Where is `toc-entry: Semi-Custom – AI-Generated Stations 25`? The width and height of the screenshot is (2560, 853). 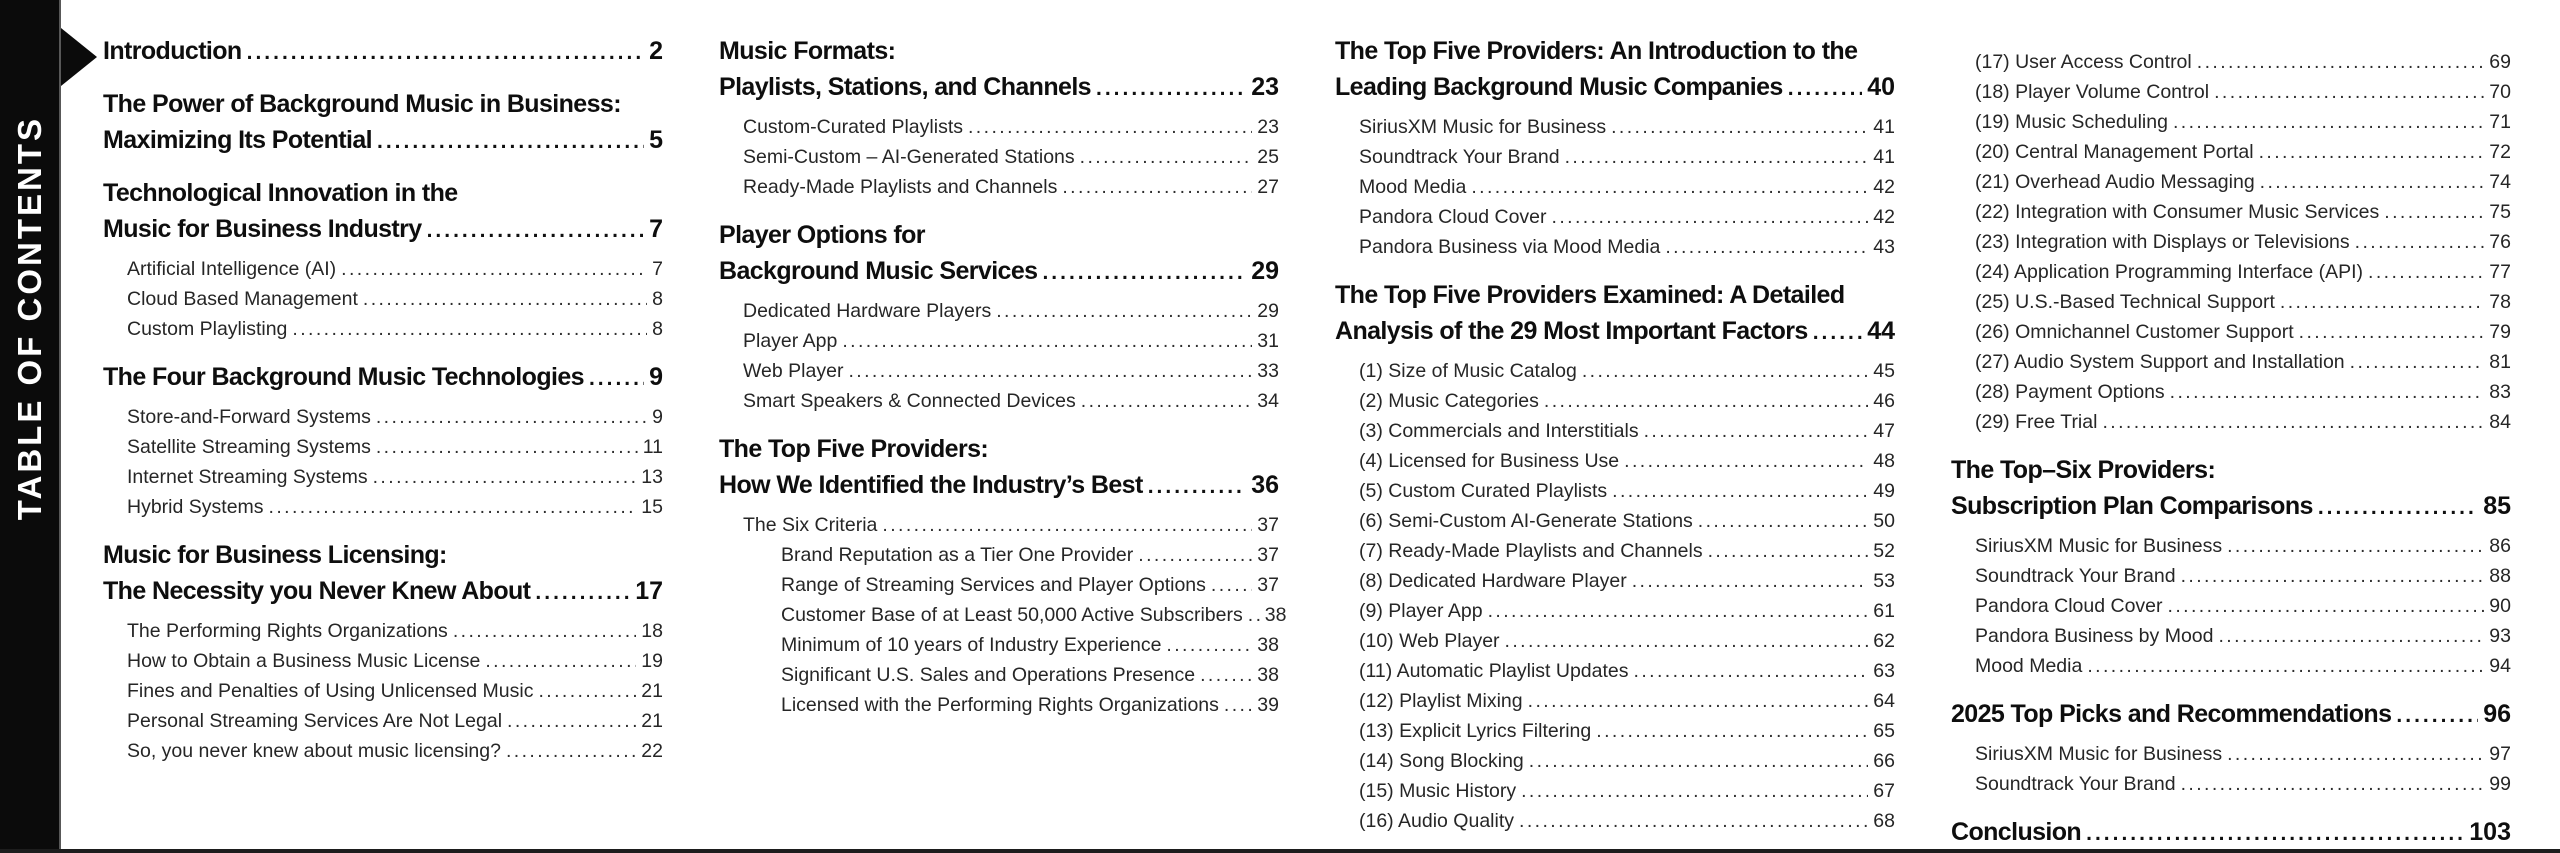 toc-entry: Semi-Custom – AI-Generated Stations 25 is located at coordinates (999, 157).